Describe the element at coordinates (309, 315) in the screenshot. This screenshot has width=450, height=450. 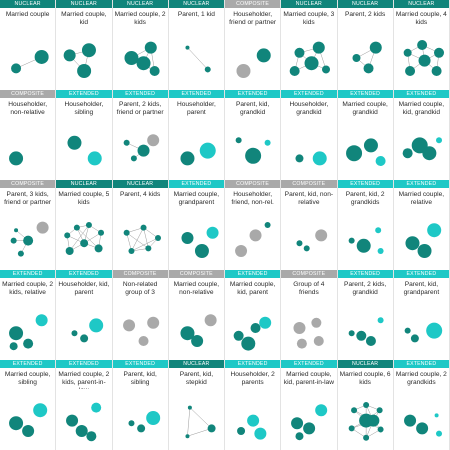
I see `household-card: COMPOSITE Group of 4 friends` at that location.